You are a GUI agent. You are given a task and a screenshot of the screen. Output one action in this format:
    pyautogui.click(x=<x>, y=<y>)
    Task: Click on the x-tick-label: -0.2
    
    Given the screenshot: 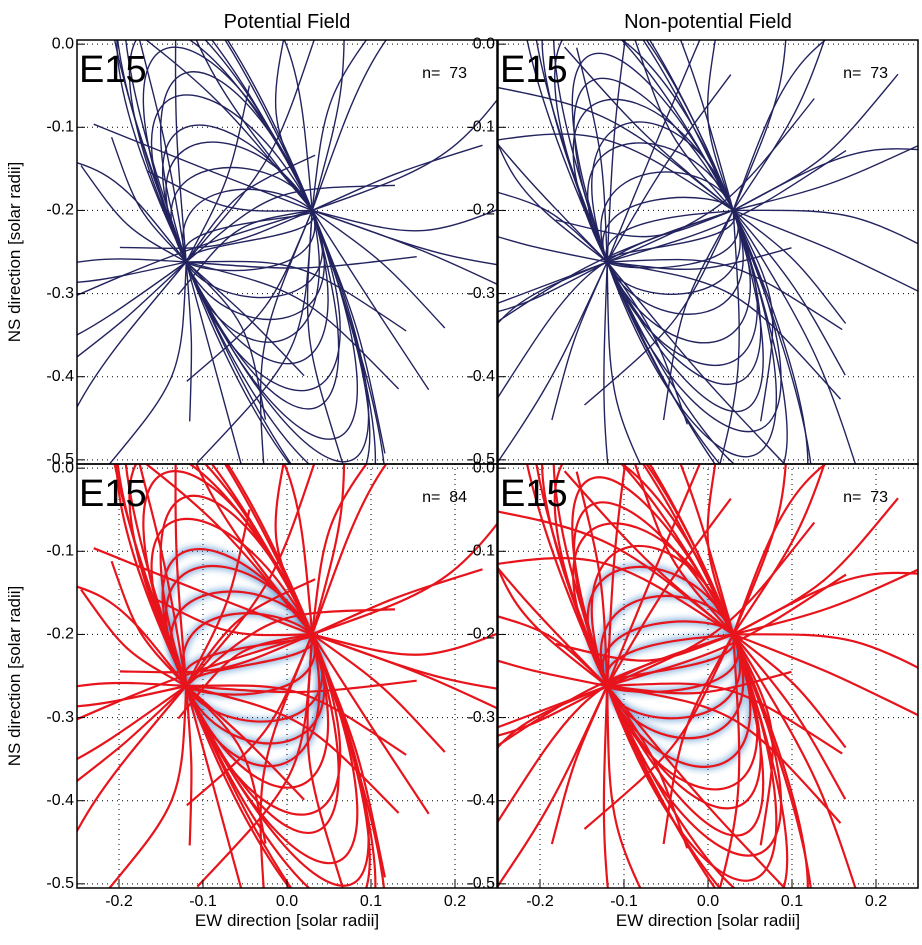 What is the action you would take?
    pyautogui.click(x=119, y=901)
    